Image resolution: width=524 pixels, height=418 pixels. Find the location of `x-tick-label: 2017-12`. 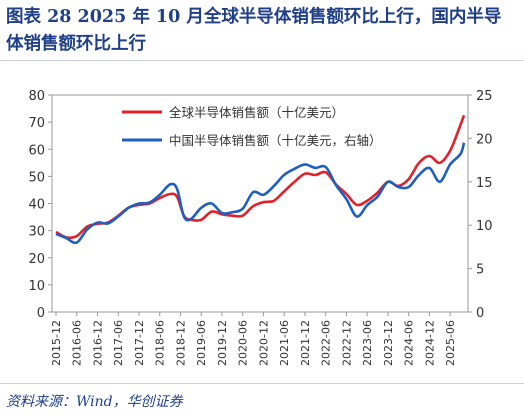

x-tick-label: 2017-12 is located at coordinates (139, 343).